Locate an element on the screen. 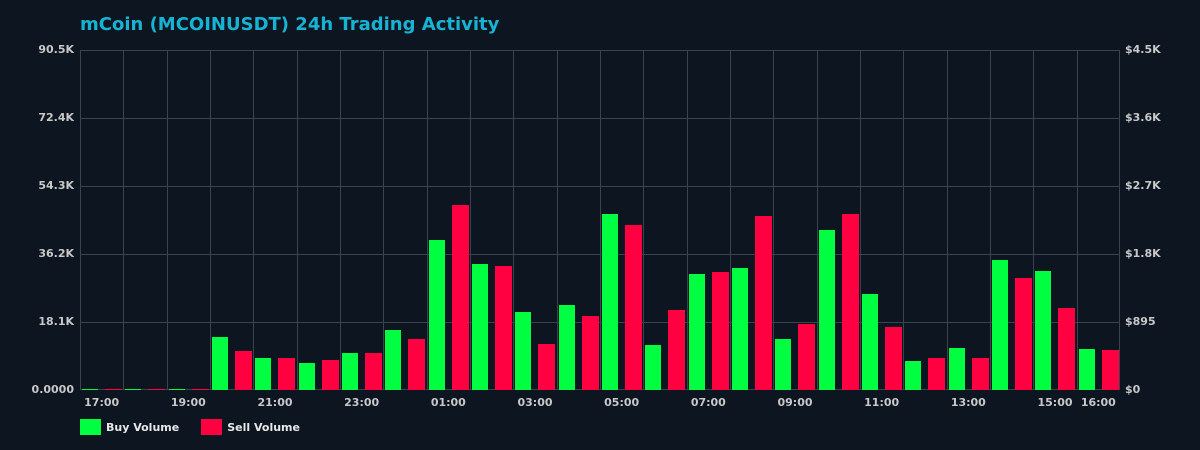  x-tick-label: 13:00 is located at coordinates (968, 402).